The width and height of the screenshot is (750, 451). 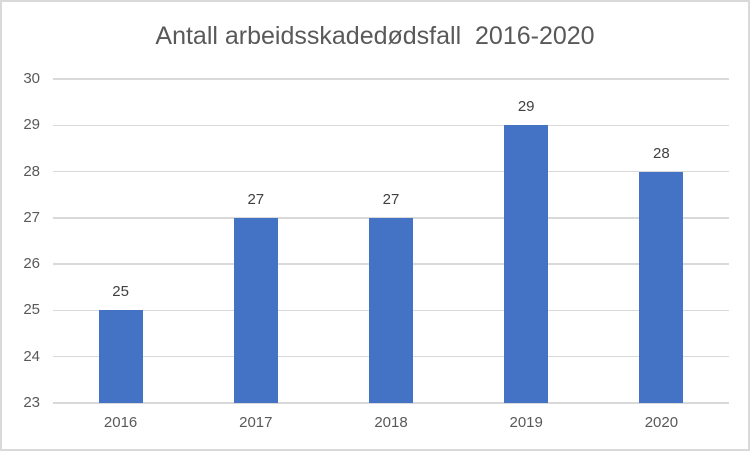 What do you see at coordinates (31, 402) in the screenshot?
I see `y-axis-tick-label: 23` at bounding box center [31, 402].